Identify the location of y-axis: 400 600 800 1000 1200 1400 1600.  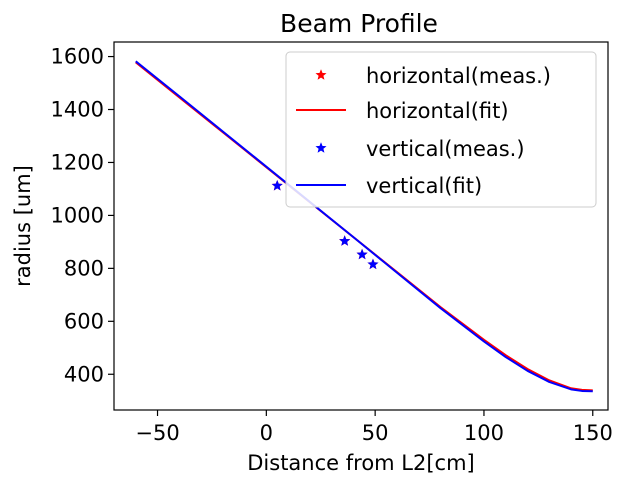
(82, 215).